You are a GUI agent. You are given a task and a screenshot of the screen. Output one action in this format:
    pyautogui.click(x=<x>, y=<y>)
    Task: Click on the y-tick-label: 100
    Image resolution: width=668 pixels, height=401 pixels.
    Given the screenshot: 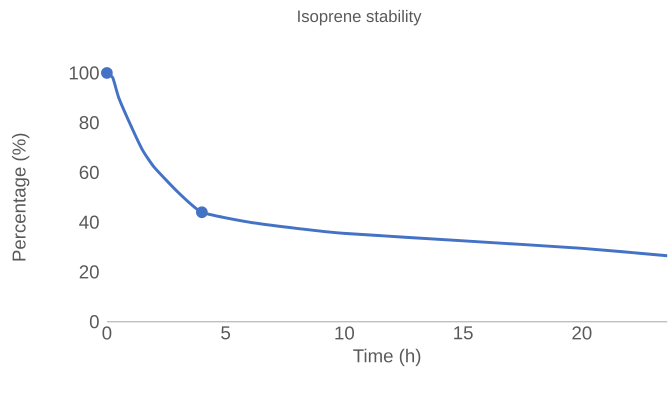 What is the action you would take?
    pyautogui.click(x=84, y=73)
    